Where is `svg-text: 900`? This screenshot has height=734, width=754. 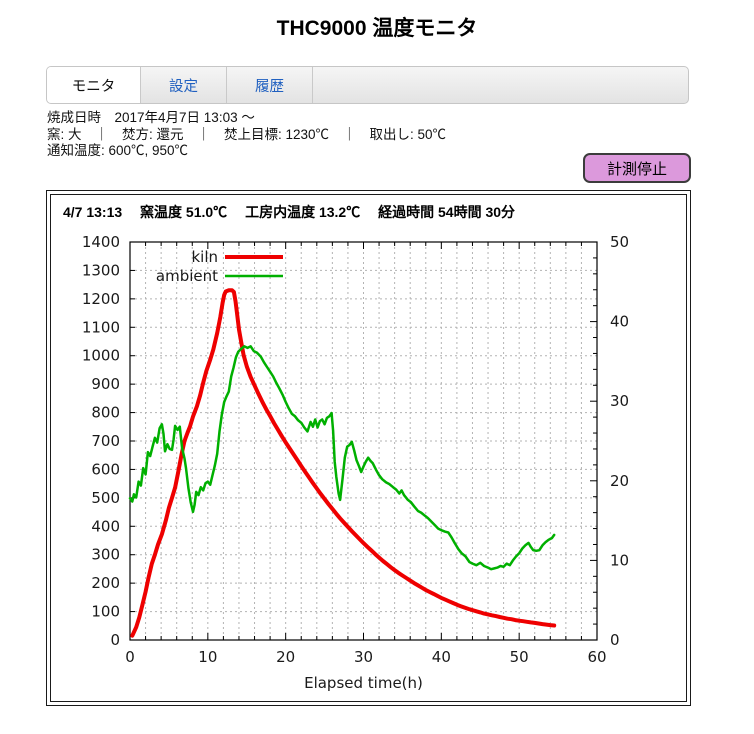 svg-text: 900 is located at coordinates (105, 384).